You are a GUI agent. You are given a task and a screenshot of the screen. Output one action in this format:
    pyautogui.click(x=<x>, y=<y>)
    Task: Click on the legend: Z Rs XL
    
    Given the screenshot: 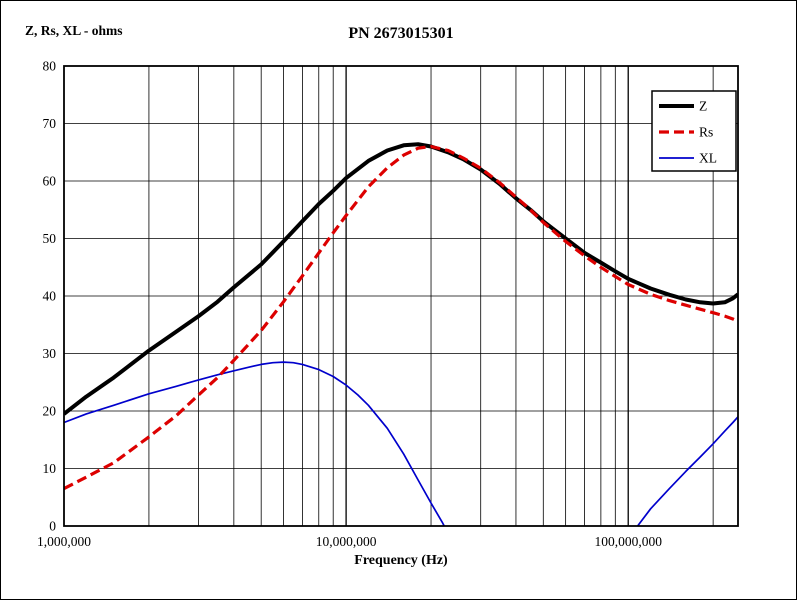 What is the action you would take?
    pyautogui.click(x=694, y=131)
    